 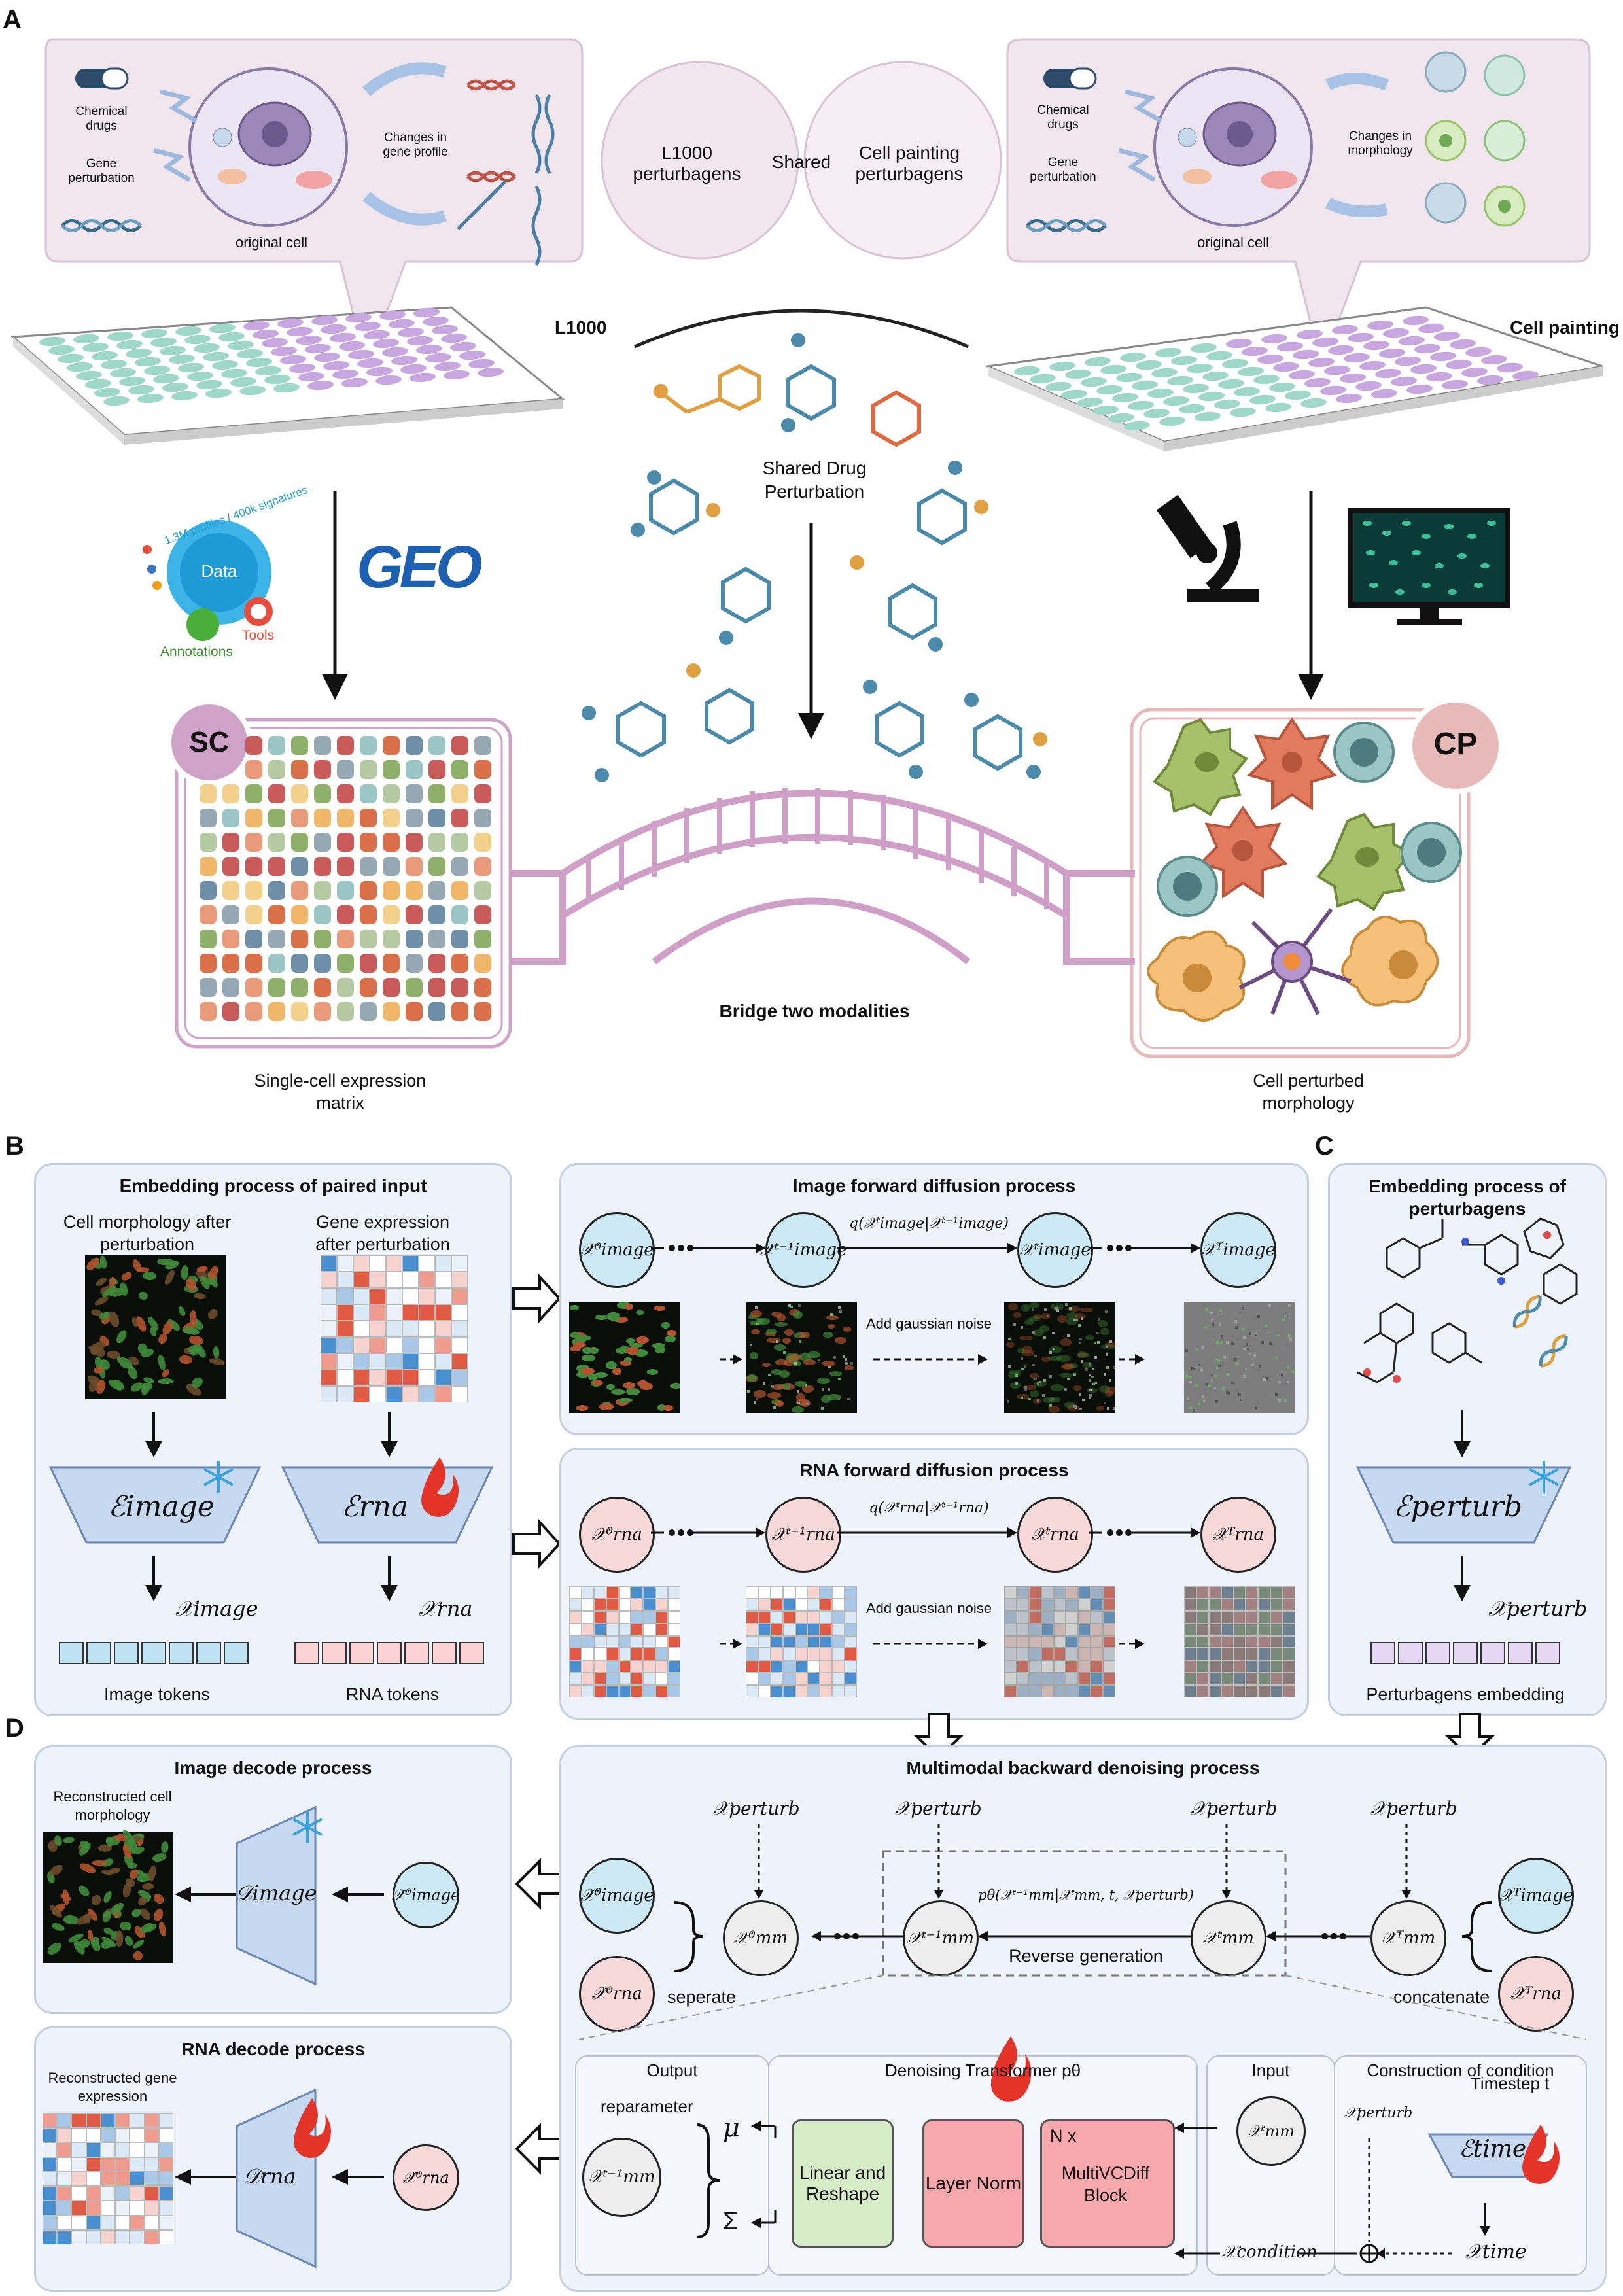 What do you see at coordinates (1380, 144) in the screenshot?
I see `changes-morphology-label: Changes in morphology` at bounding box center [1380, 144].